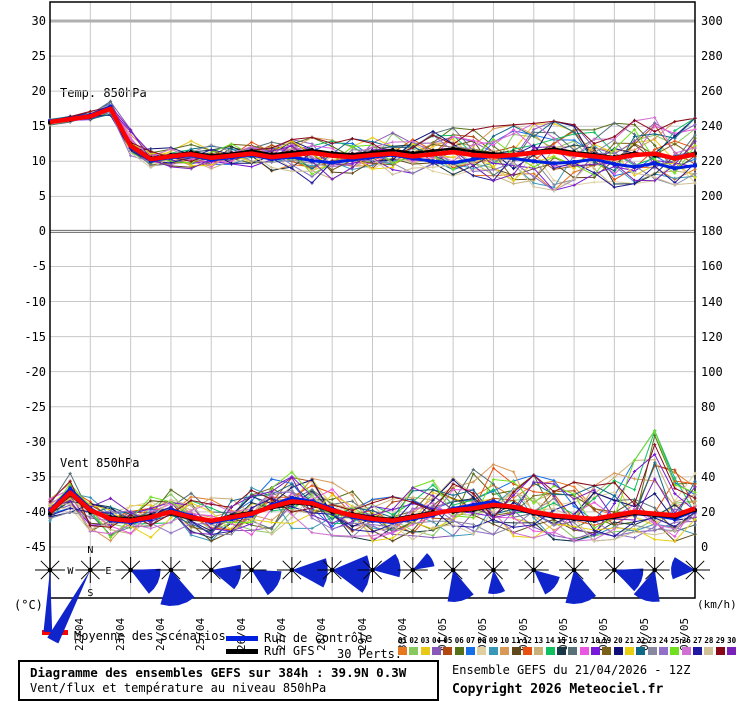 The image size is (740, 701). Describe the element at coordinates (80, 634) in the screenshot. I see `x-axis-date-label: 22/04` at that location.